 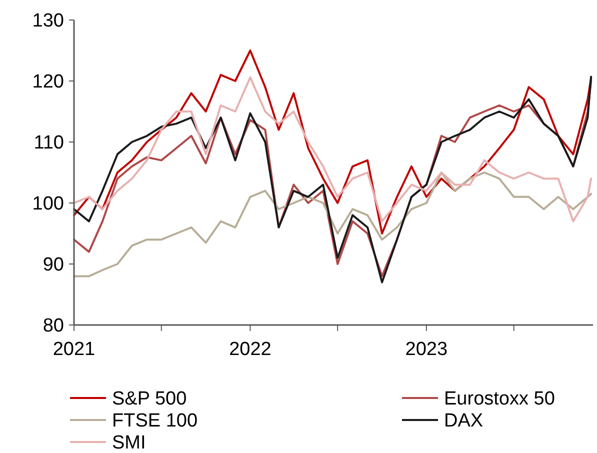 I want to click on y-tick-label: 130, so click(x=48, y=21).